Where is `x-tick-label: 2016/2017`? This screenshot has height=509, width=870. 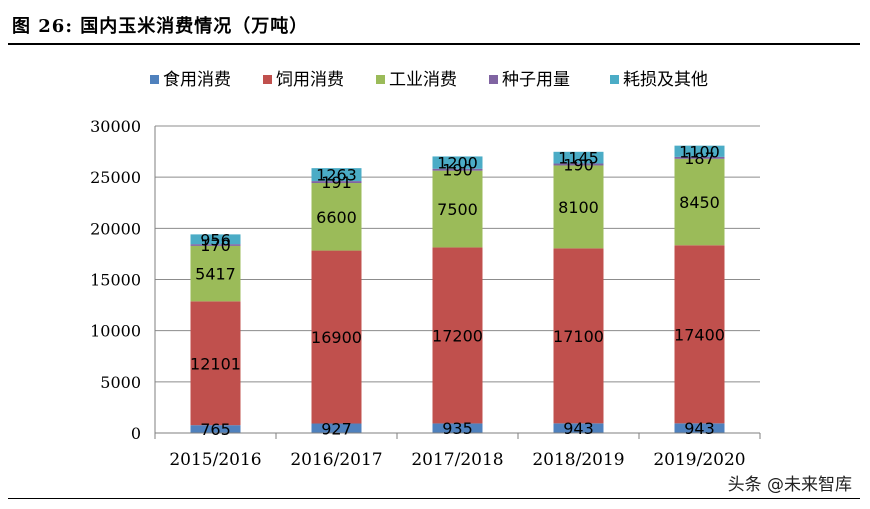 x-tick-label: 2016/2017 is located at coordinates (336, 460).